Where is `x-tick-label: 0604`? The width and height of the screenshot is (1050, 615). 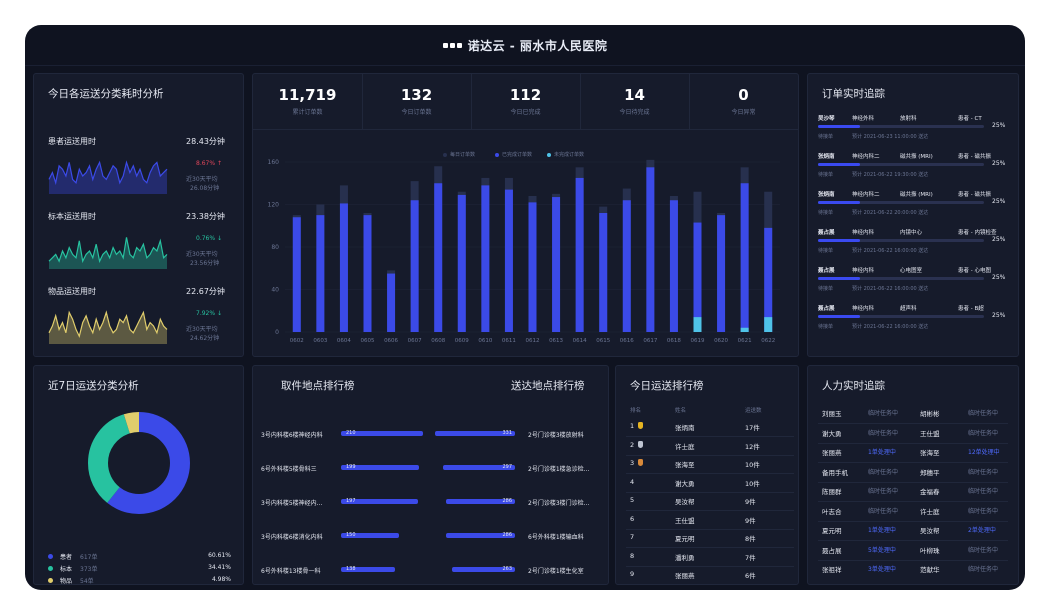 x-tick-label: 0604 is located at coordinates (344, 341).